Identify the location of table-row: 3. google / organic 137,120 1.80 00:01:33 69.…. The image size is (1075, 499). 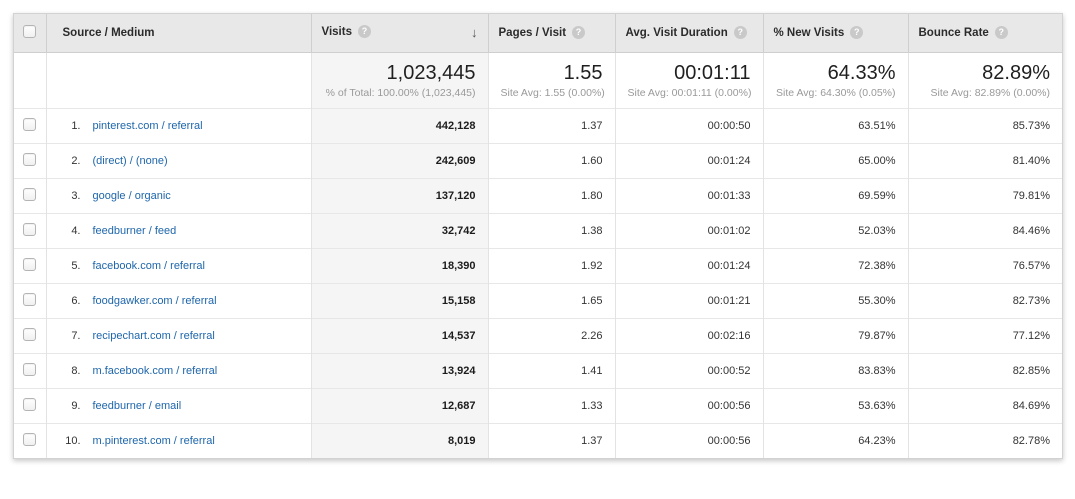
(538, 195).